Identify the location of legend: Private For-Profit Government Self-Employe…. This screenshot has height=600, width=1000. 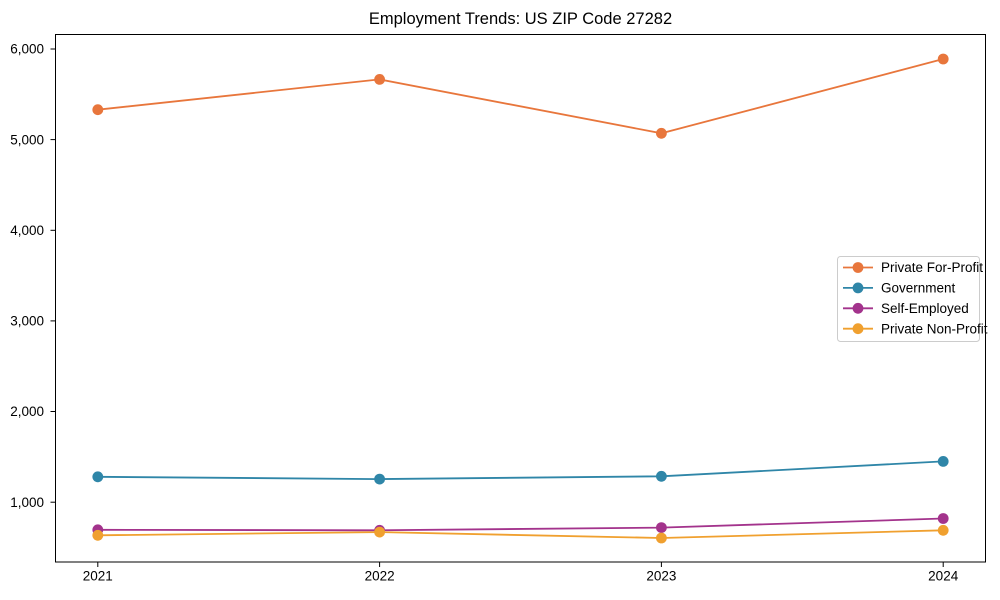
(912, 299).